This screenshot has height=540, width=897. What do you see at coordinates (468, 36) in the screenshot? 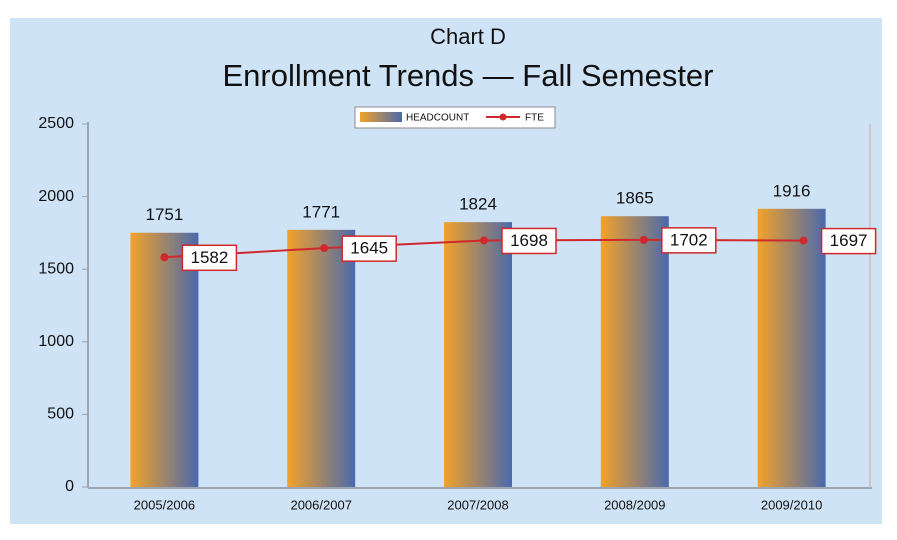
I see `chart-title: Chart D` at bounding box center [468, 36].